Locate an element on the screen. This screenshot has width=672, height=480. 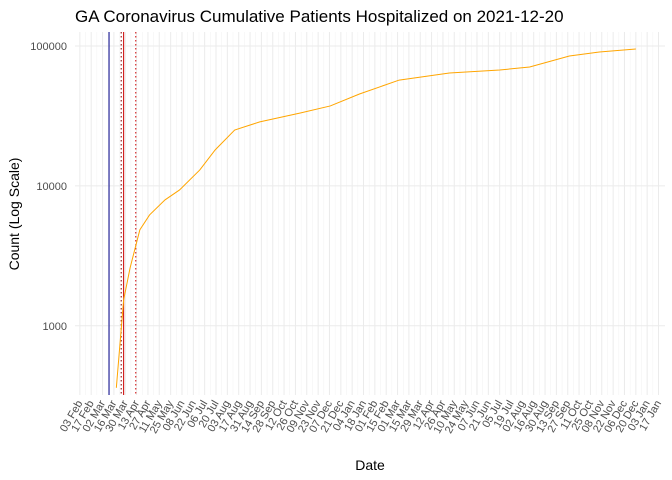
y-tick-label: 1000 is located at coordinates (55, 327).